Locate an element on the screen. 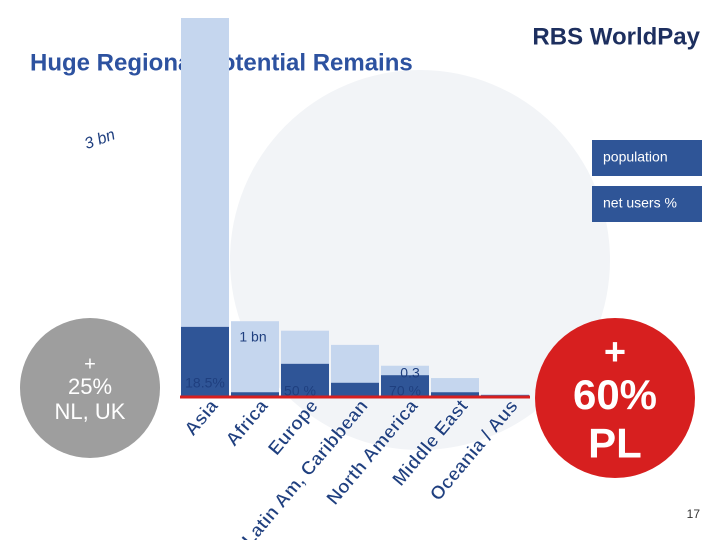  annotation: 3 bn is located at coordinates (99, 139).